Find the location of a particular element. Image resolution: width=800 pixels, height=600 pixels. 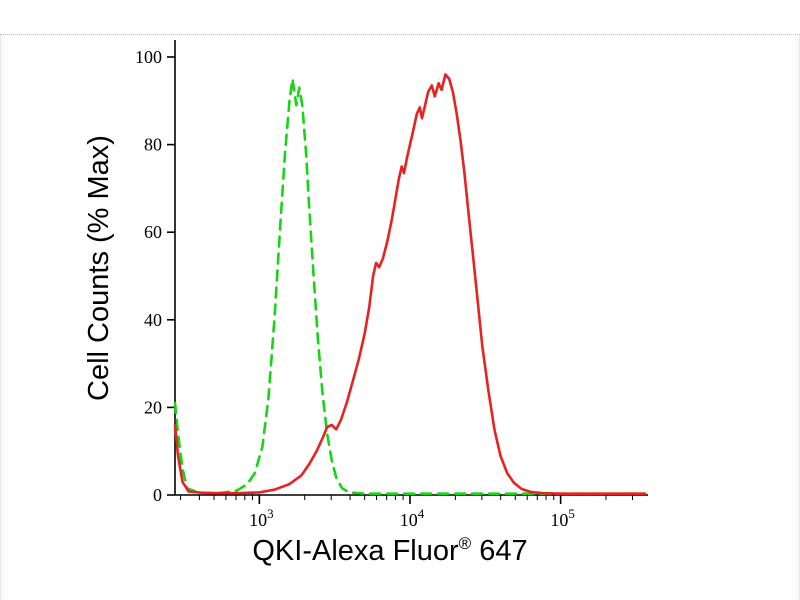

registered-trademark-symbol: ® is located at coordinates (465, 543).